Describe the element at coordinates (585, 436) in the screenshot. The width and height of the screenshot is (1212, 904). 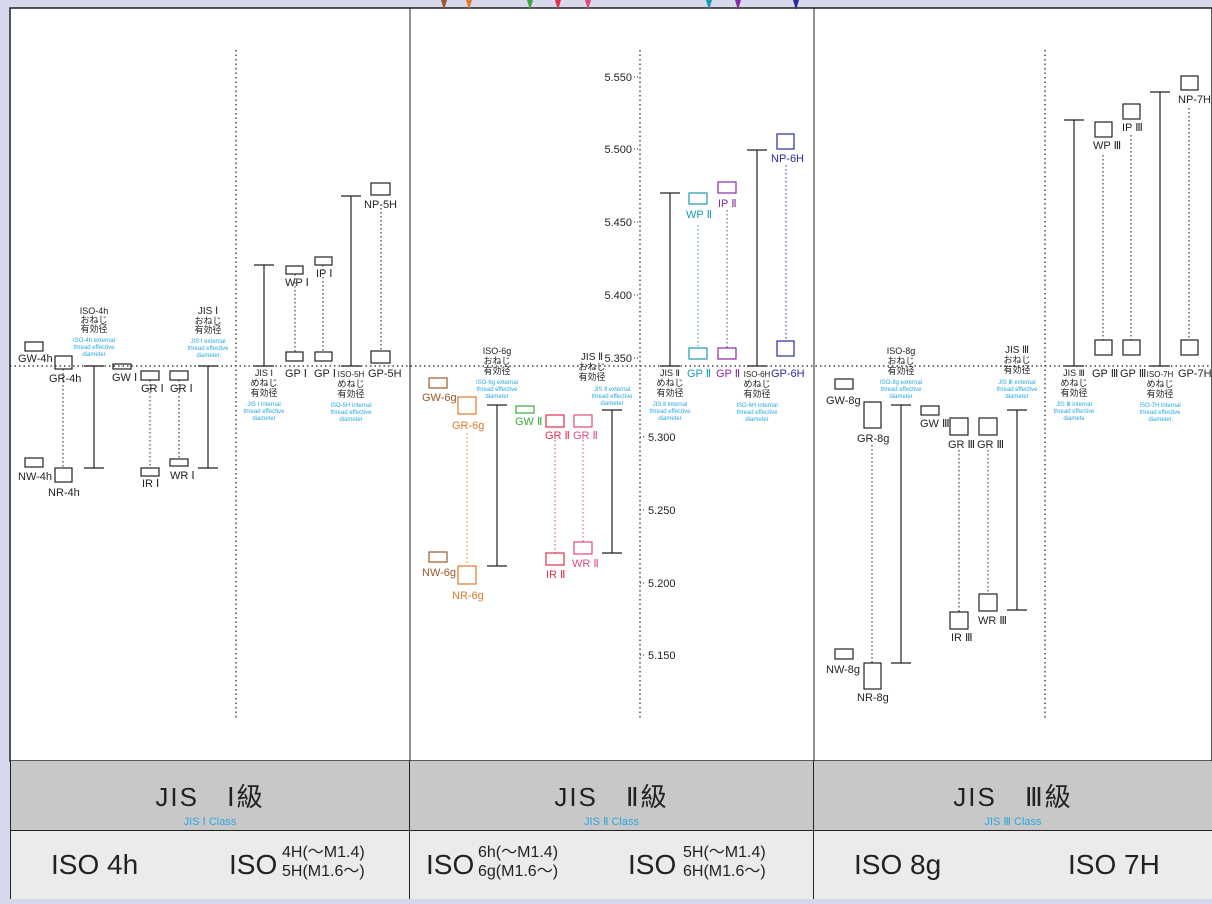
I see `gr2b-label: GR Ⅱ` at that location.